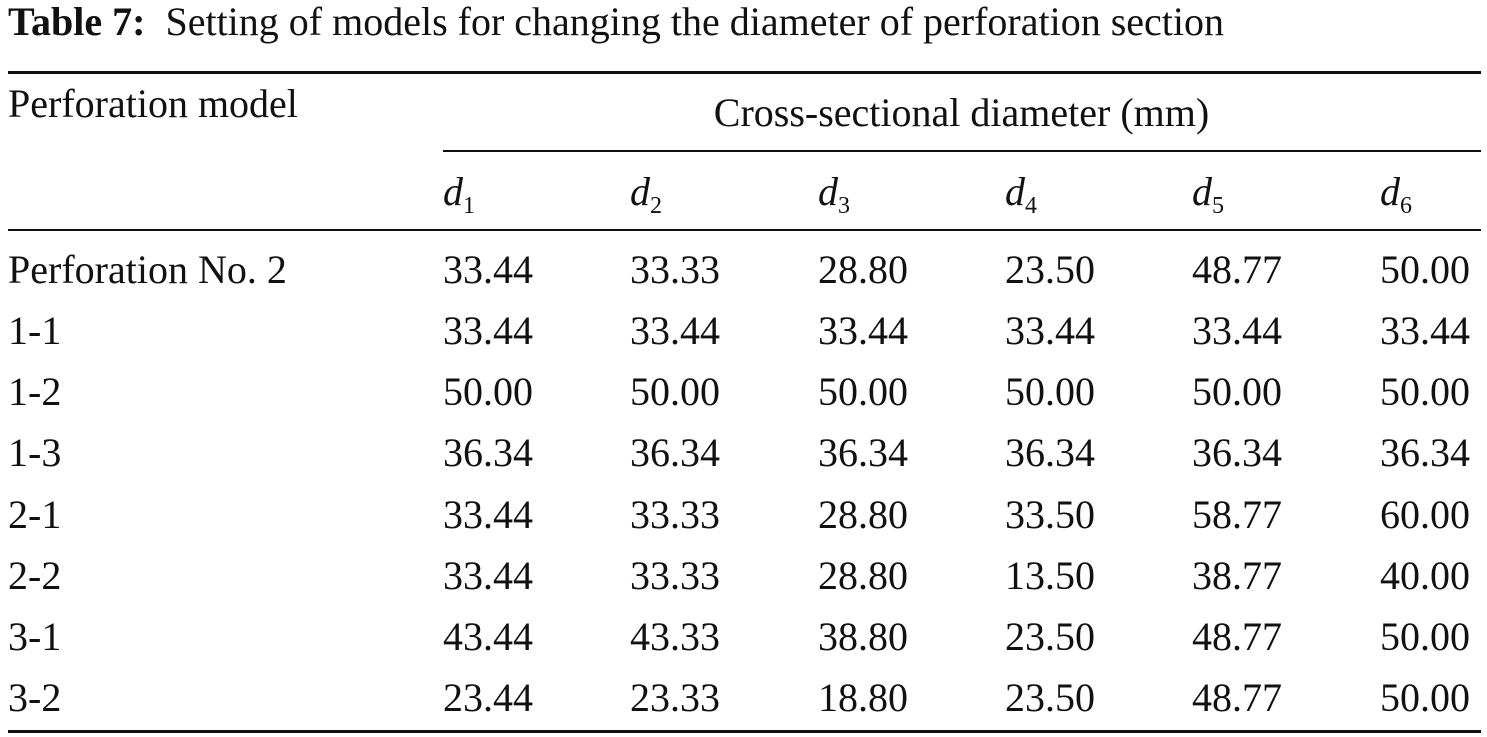 The height and width of the screenshot is (737, 1487). I want to click on group-header: Cross-sectional diameter (mm), so click(961, 112).